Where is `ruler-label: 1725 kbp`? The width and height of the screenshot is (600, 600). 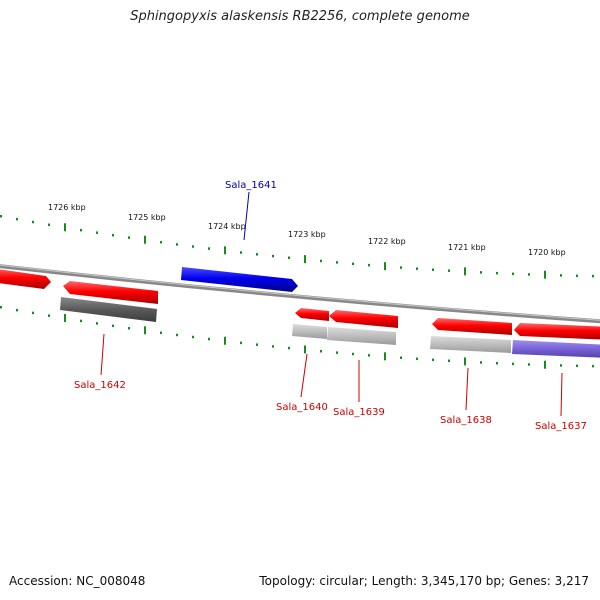 ruler-label: 1725 kbp is located at coordinates (147, 217).